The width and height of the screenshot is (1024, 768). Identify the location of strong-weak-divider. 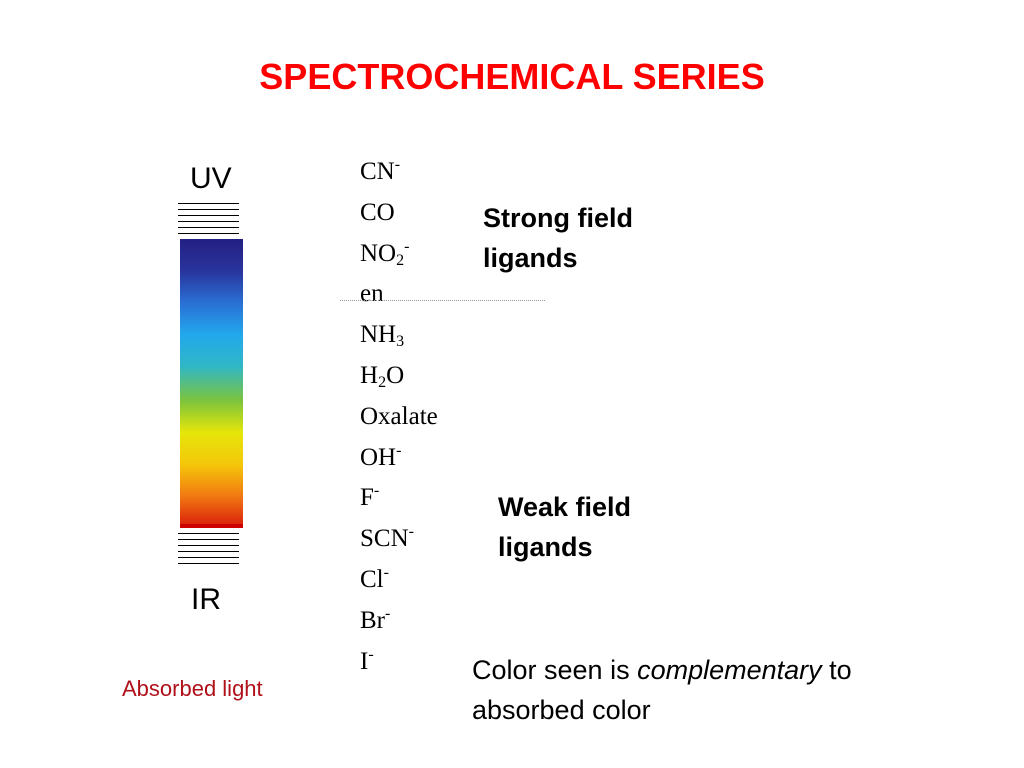
(442, 300).